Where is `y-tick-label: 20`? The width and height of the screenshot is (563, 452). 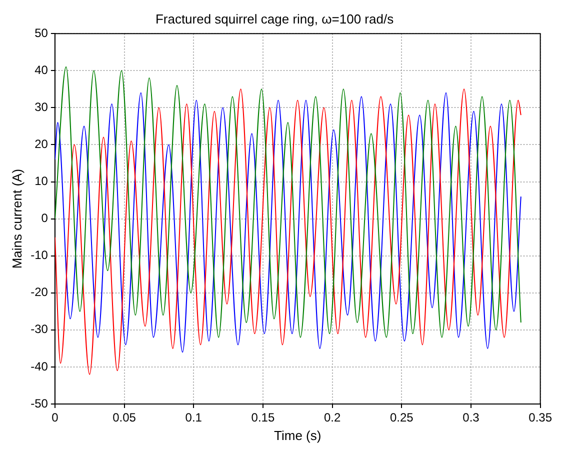 y-tick-label: 20 is located at coordinates (41, 144).